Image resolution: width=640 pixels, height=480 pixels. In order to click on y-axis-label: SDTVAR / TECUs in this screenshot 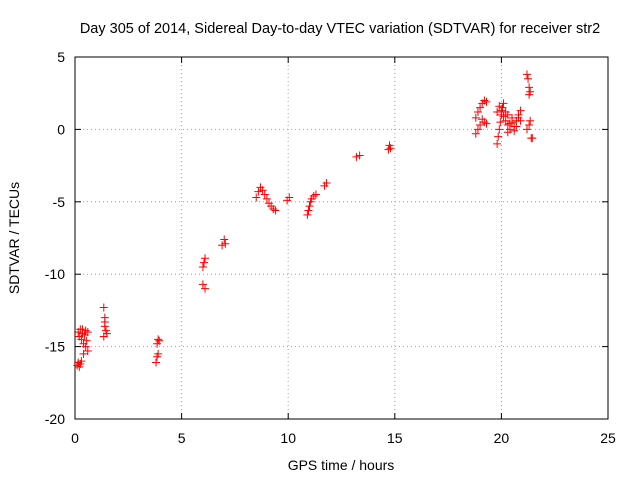, I will do `click(14, 238)`.